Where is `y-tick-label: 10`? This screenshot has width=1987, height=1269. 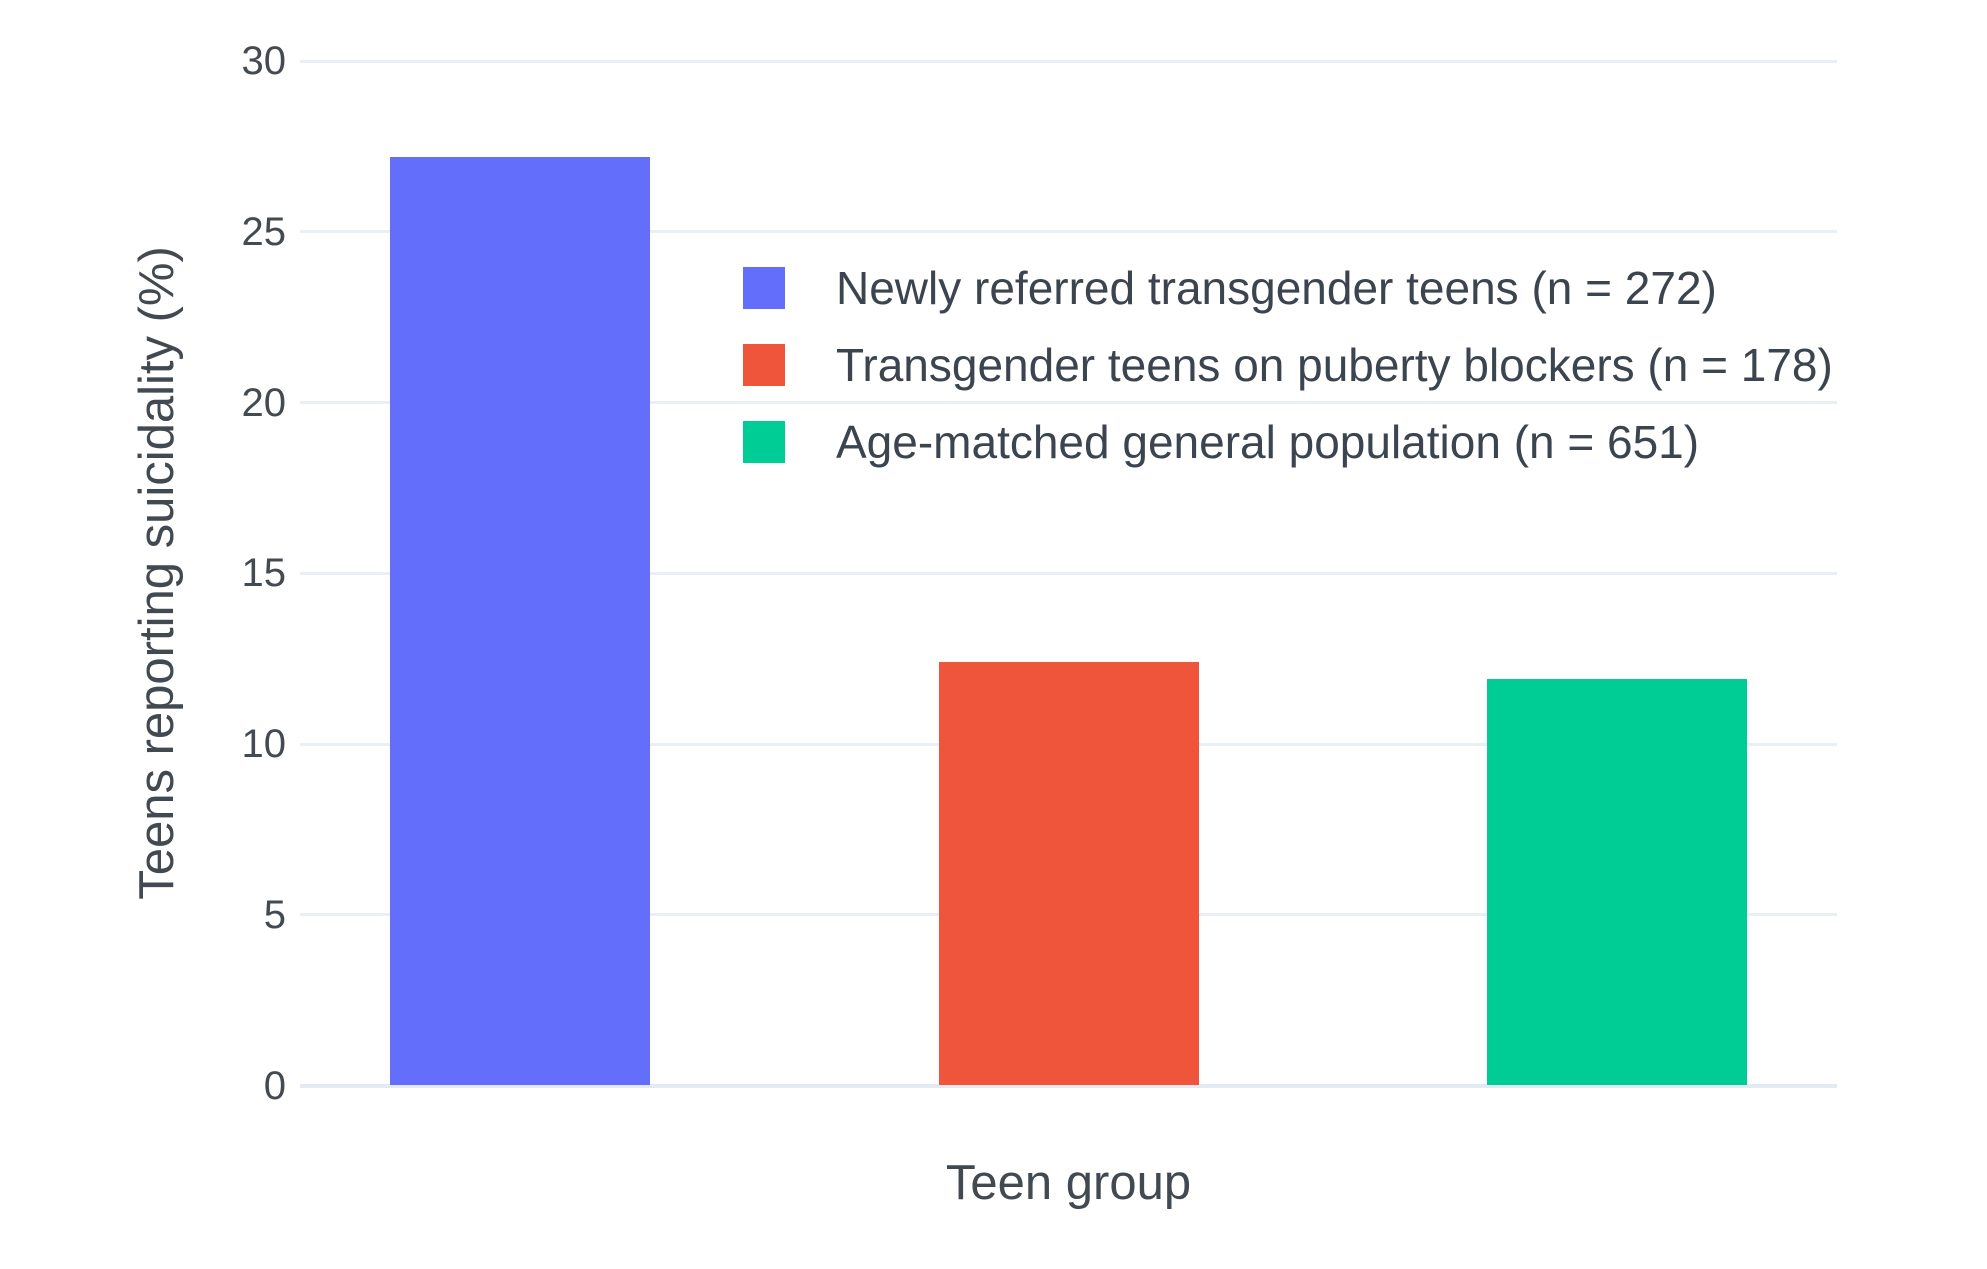 y-tick-label: 10 is located at coordinates (264, 744).